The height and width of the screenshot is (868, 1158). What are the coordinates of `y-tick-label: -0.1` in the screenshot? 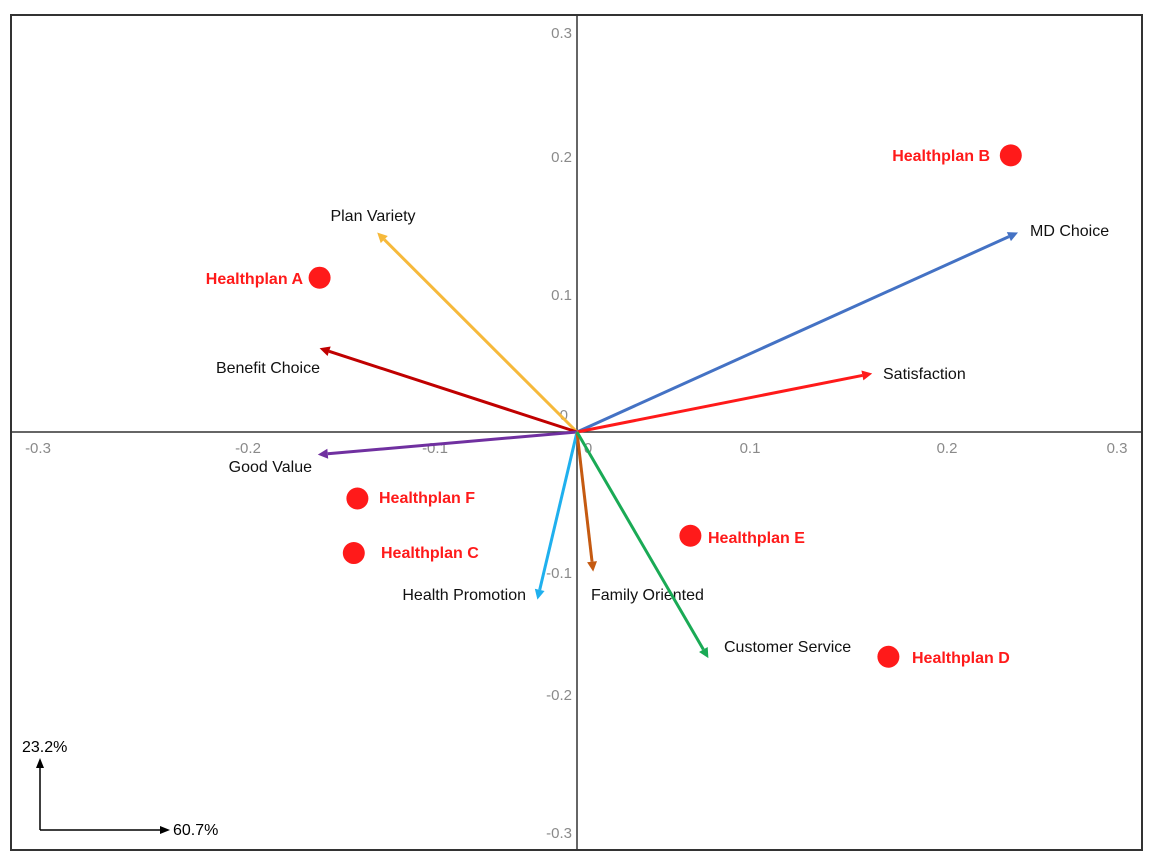 It's located at (559, 573).